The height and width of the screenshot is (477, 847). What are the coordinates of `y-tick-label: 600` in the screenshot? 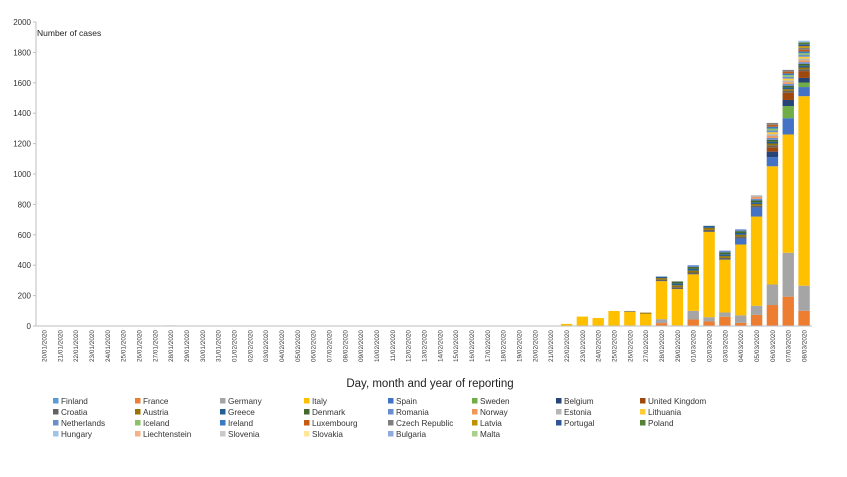 It's located at (25, 235).